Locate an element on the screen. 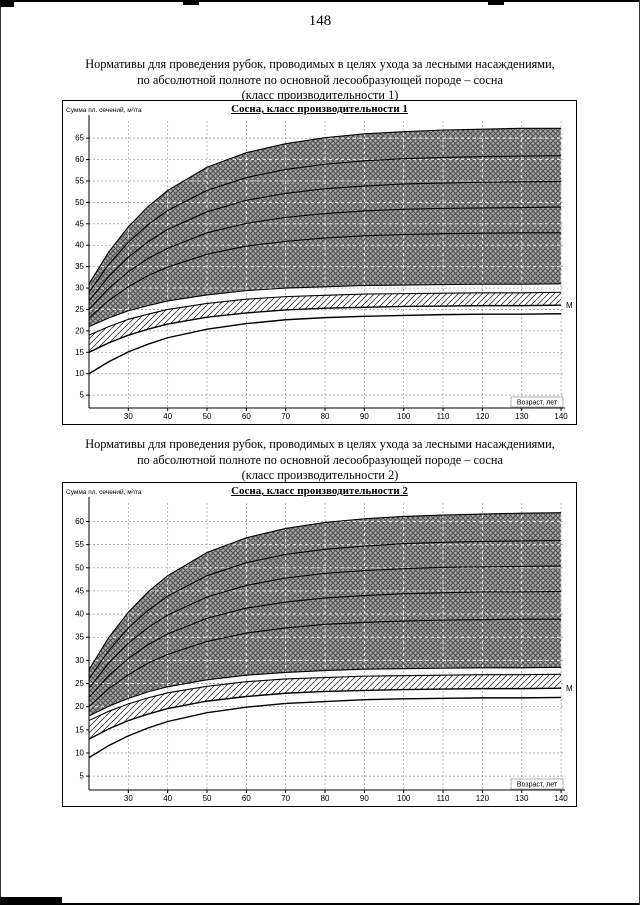 Image resolution: width=640 pixels, height=905 pixels. caption-line: (класс производительности 1) is located at coordinates (320, 95).